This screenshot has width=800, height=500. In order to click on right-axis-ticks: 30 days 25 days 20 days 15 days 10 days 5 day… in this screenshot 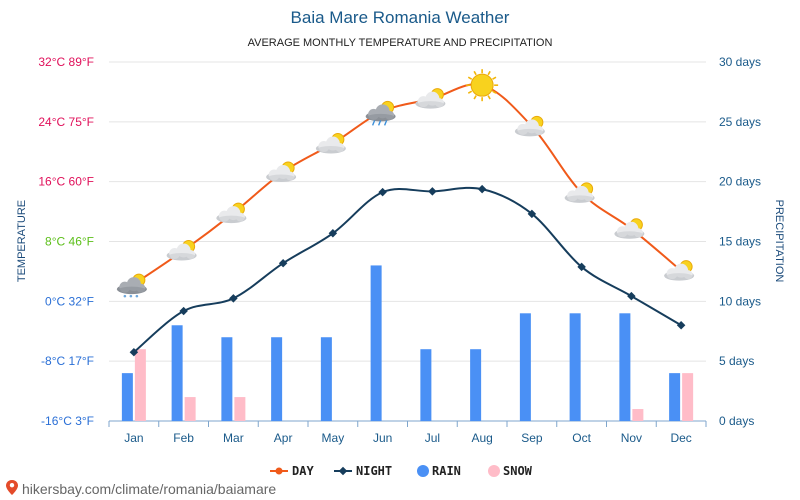, I will do `click(740, 241)`.